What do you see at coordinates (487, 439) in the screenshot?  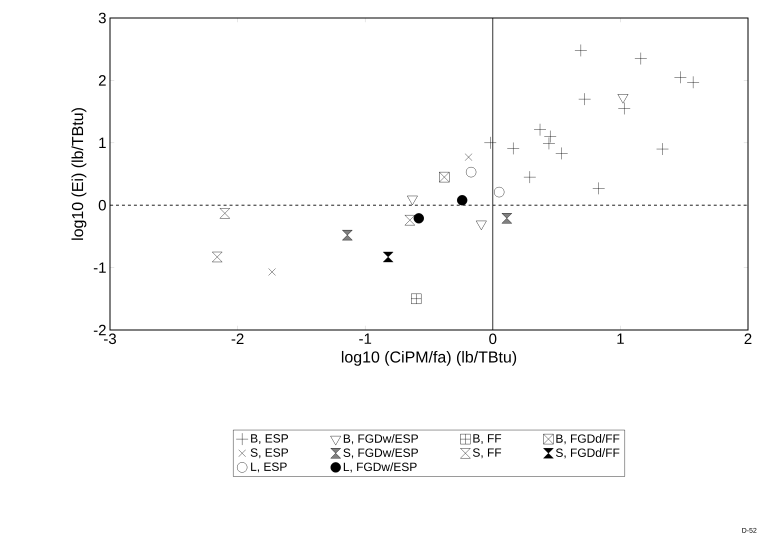 I see `legend-label: B, FF` at bounding box center [487, 439].